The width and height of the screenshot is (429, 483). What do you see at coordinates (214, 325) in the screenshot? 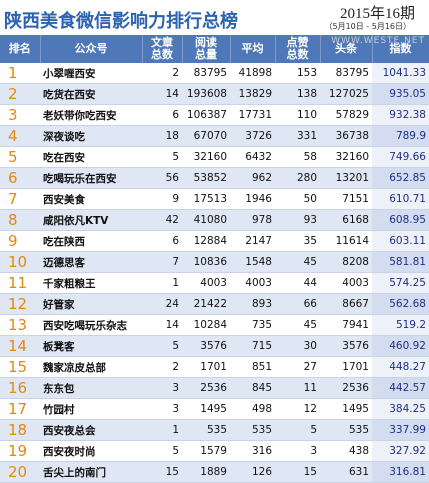
I see `table-row: 13 西安吃喝玩乐杂志 14 10284 735 45 7941 519.2` at bounding box center [214, 325].